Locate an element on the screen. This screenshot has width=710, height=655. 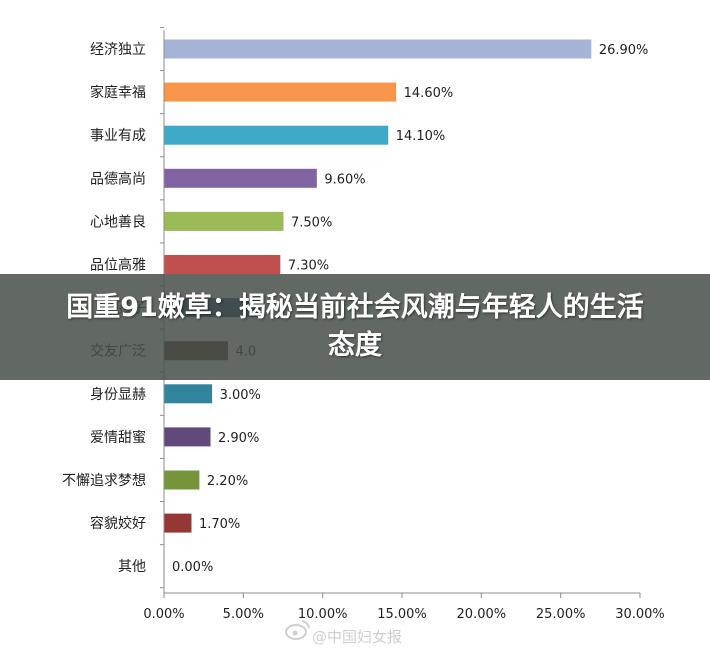
watermark: @中国妇女报 is located at coordinates (343, 633).